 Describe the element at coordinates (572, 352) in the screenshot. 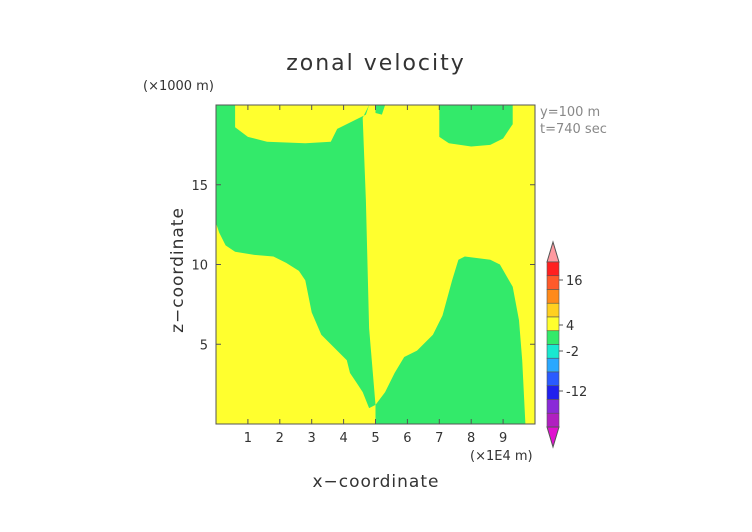

I see `colorbar-label: -2` at that location.